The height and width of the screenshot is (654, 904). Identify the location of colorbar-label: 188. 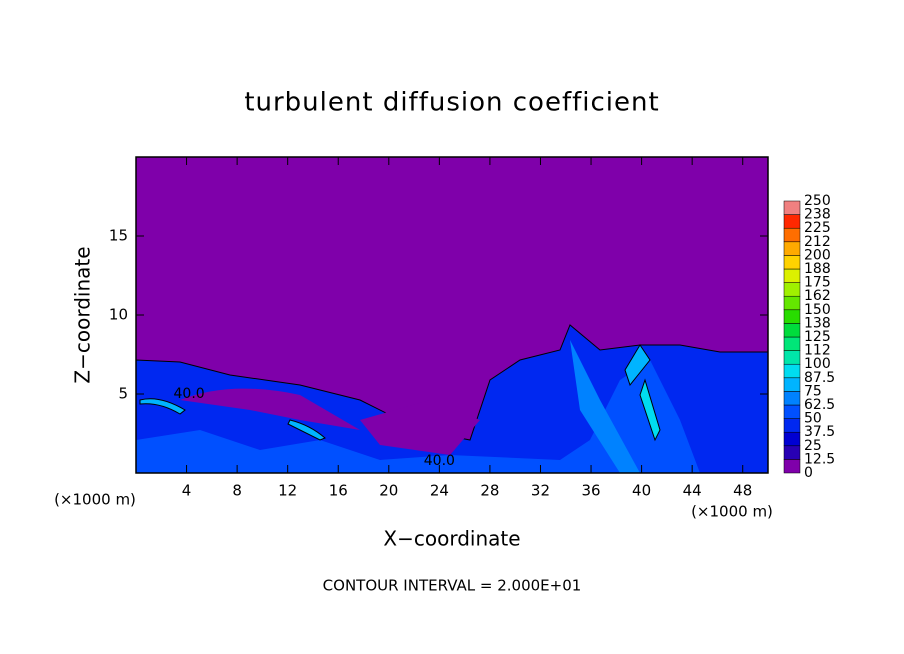
(817, 269).